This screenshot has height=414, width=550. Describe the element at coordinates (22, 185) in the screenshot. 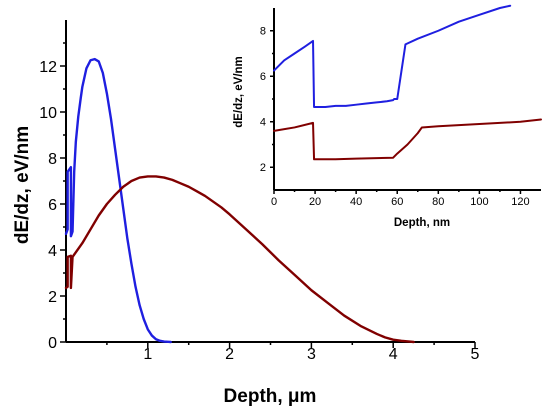

I see `main-y-axis-title: dE/dz, eV/nm` at that location.